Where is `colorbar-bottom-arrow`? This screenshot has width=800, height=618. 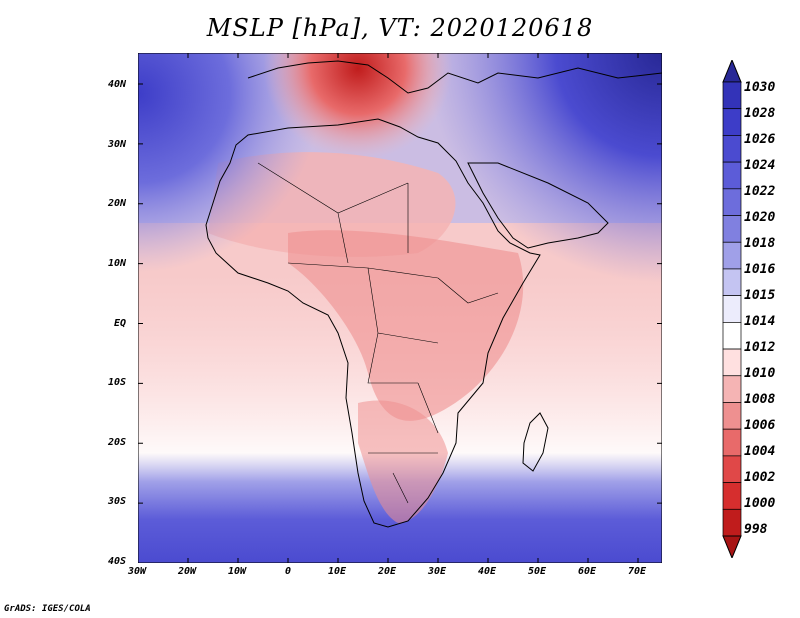
colorbar-bottom-arrow is located at coordinates (732, 546).